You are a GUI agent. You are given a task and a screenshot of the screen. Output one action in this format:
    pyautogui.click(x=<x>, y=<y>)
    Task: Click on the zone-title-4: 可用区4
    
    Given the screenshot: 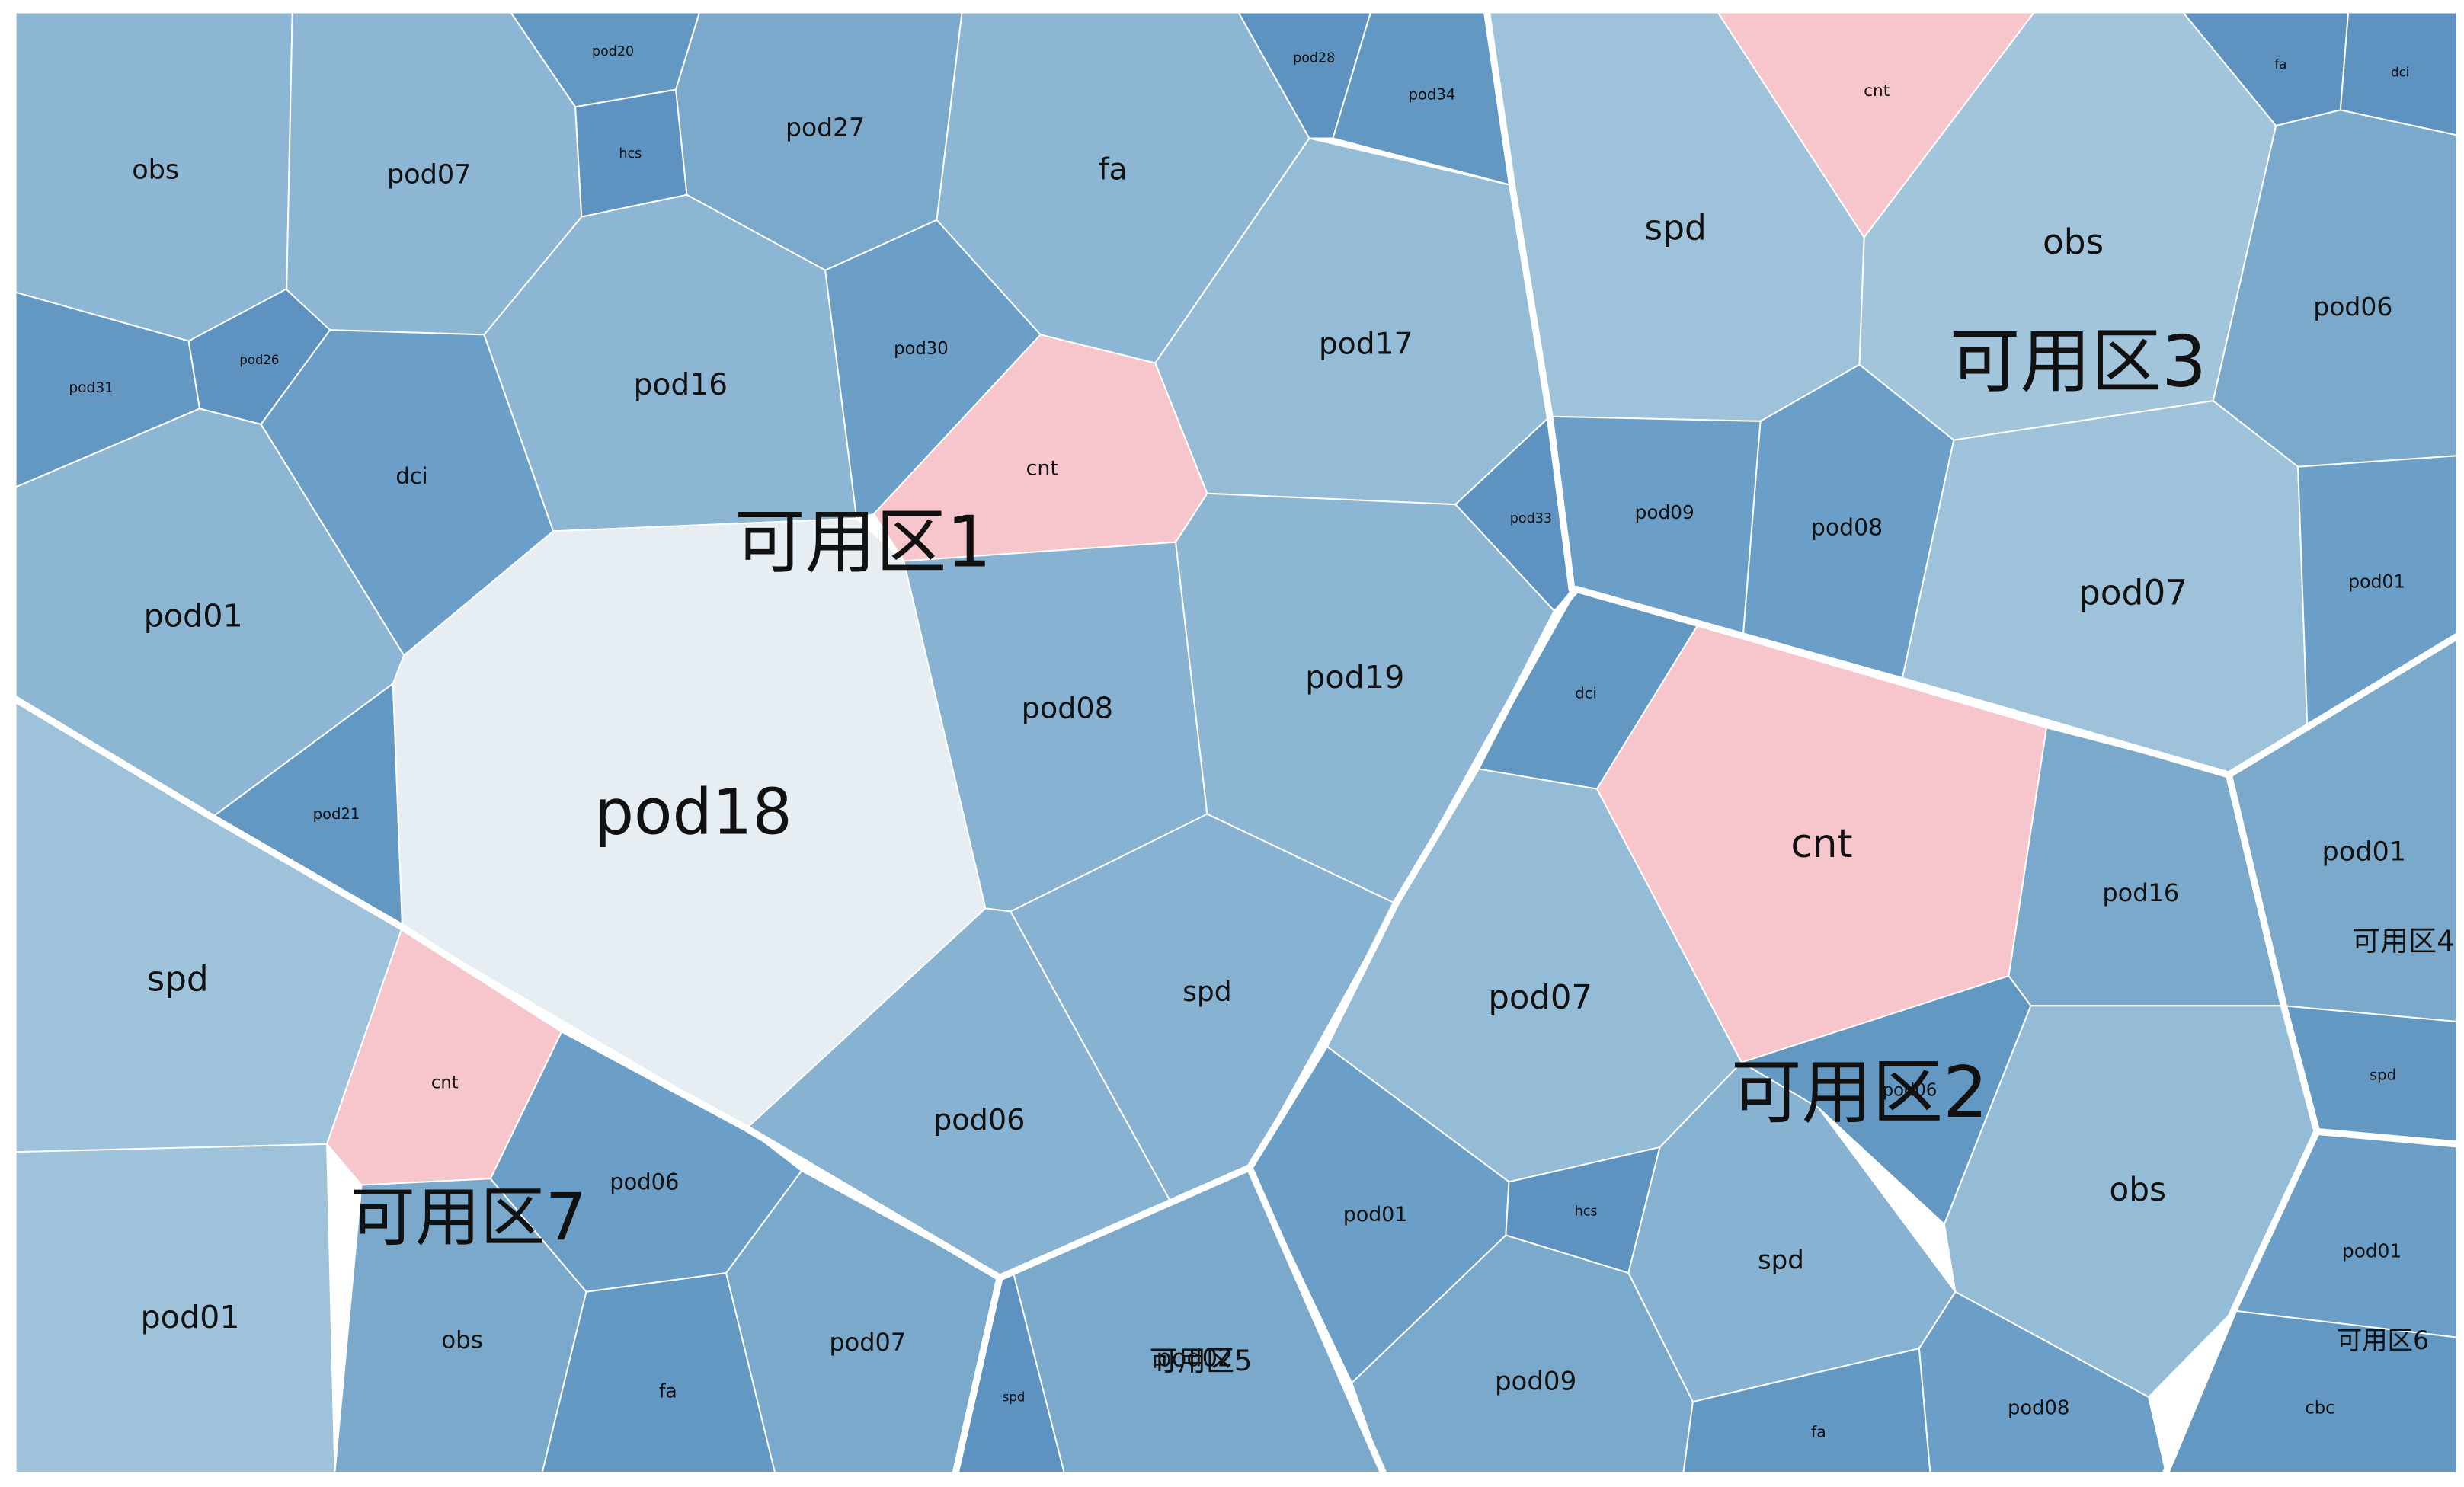 What is the action you would take?
    pyautogui.click(x=2403, y=942)
    